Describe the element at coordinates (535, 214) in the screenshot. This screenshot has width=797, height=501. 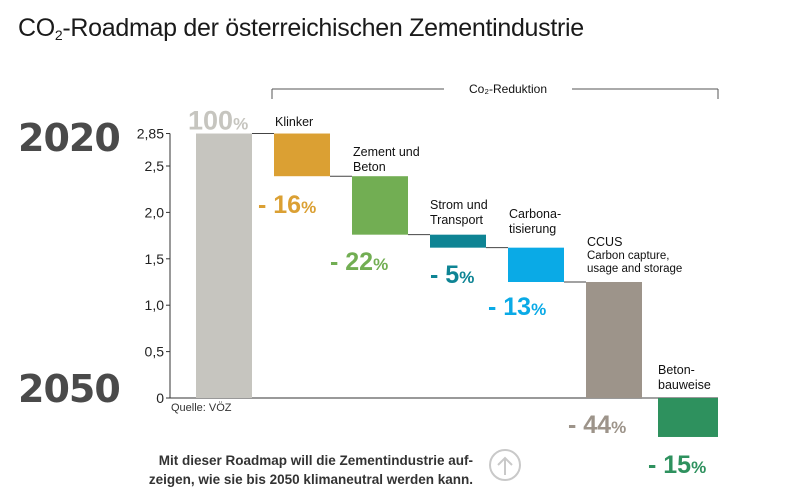
I see `category-label-carbonatisierung: Carbona-` at that location.